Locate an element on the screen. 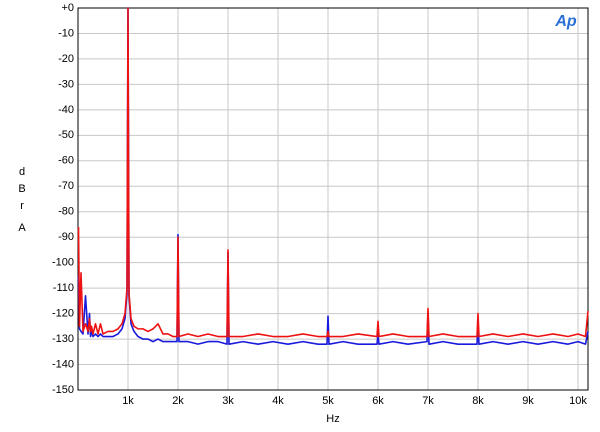 The image size is (600, 432). y-tick-label: -50 is located at coordinates (66, 135).